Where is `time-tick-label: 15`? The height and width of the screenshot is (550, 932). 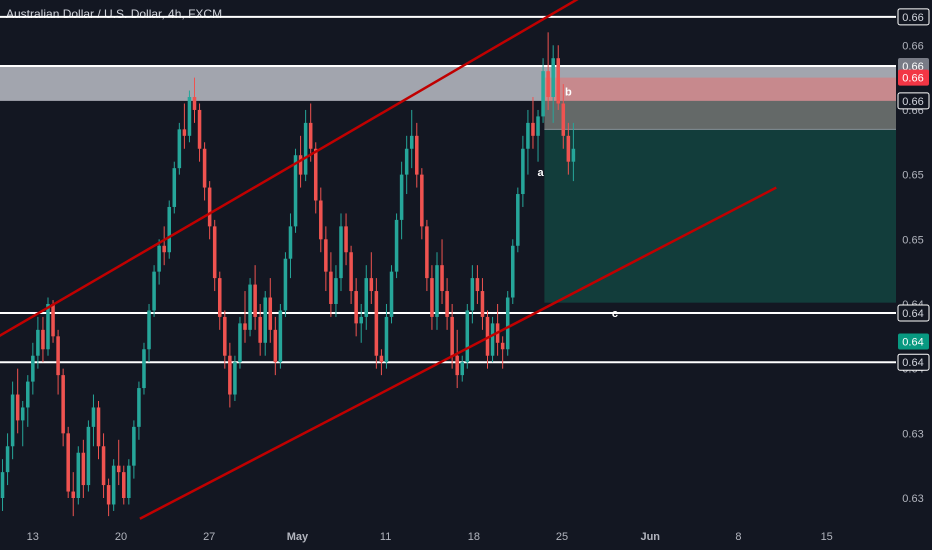
time-tick-label: 15 is located at coordinates (827, 537).